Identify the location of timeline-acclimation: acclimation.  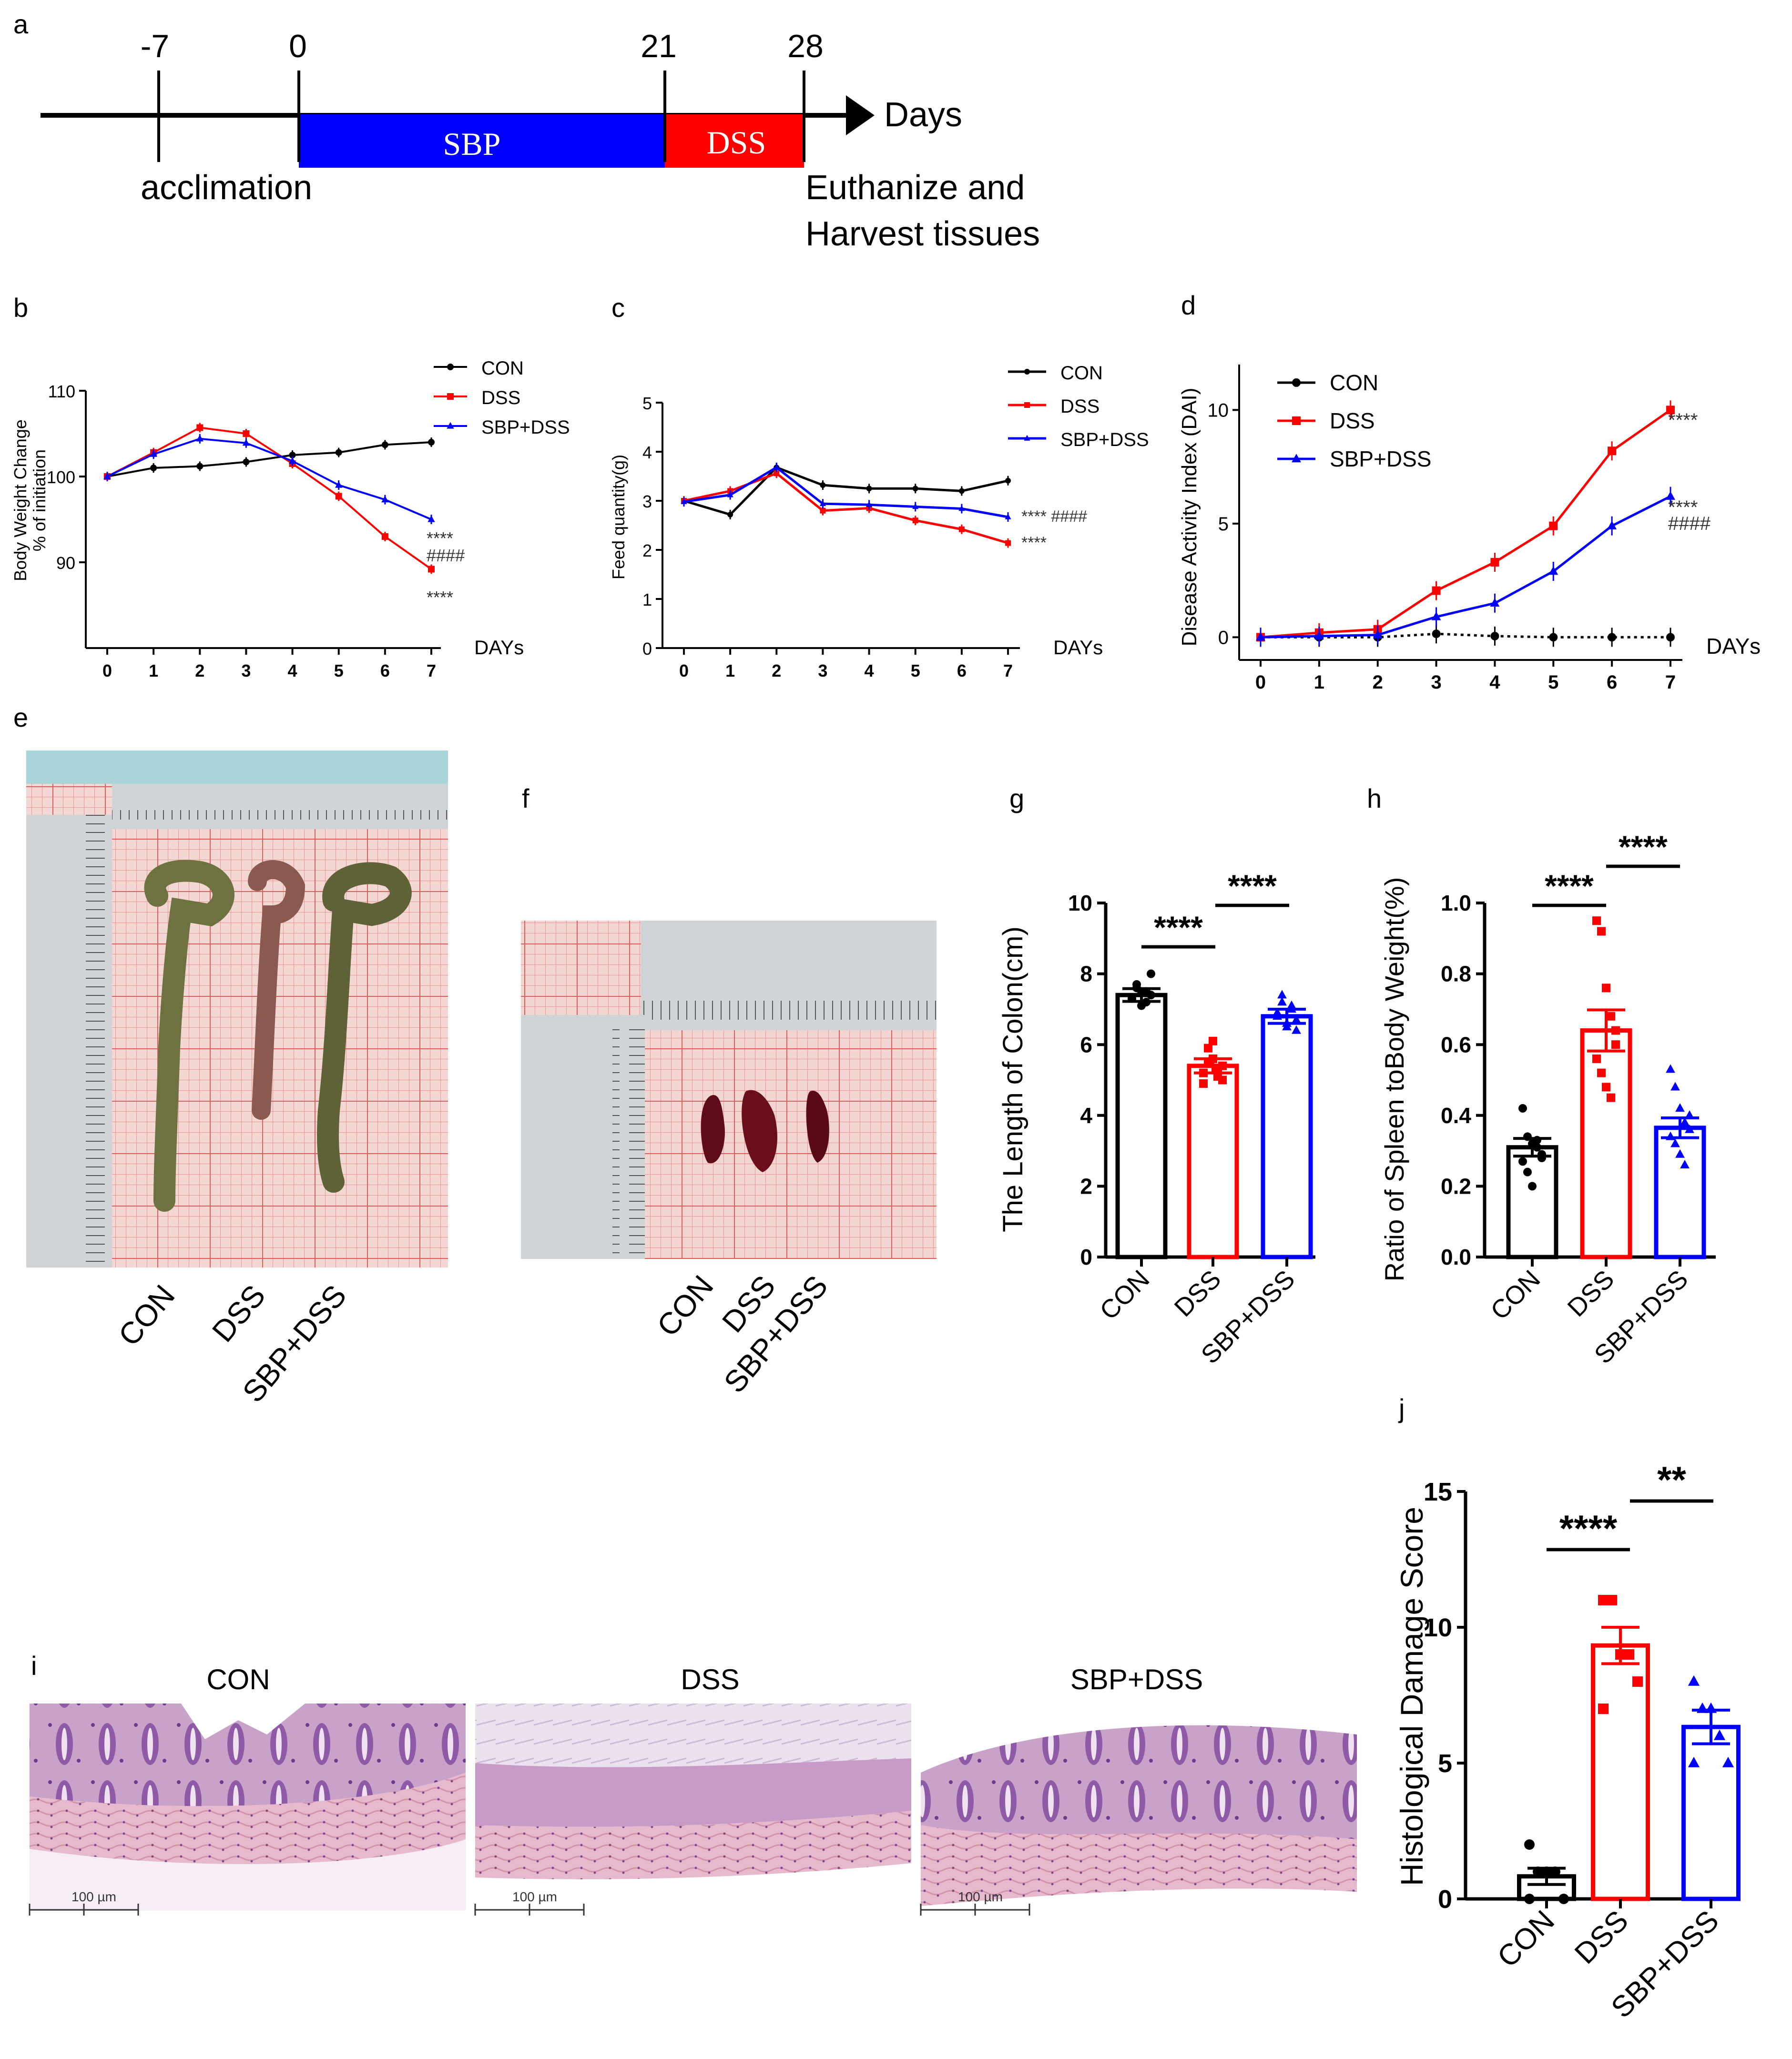
(226, 188).